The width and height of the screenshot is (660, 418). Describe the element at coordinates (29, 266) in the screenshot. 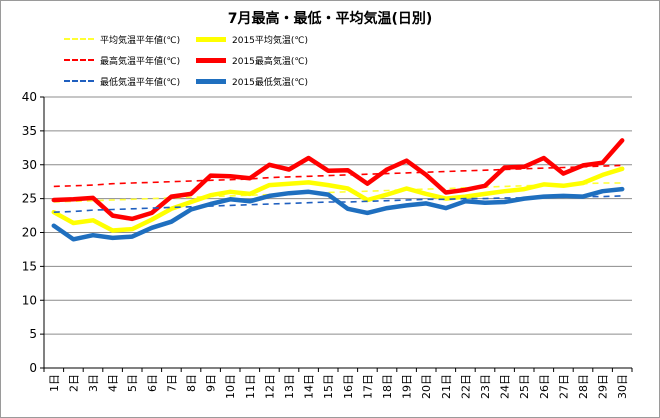

I see `ytick-label-15: 15` at that location.